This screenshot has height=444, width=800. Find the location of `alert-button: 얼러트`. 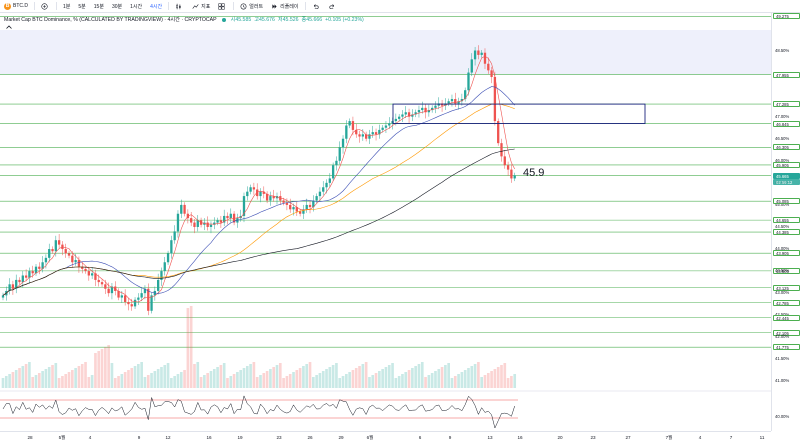

alert-button: 얼러트 is located at coordinates (251, 6).